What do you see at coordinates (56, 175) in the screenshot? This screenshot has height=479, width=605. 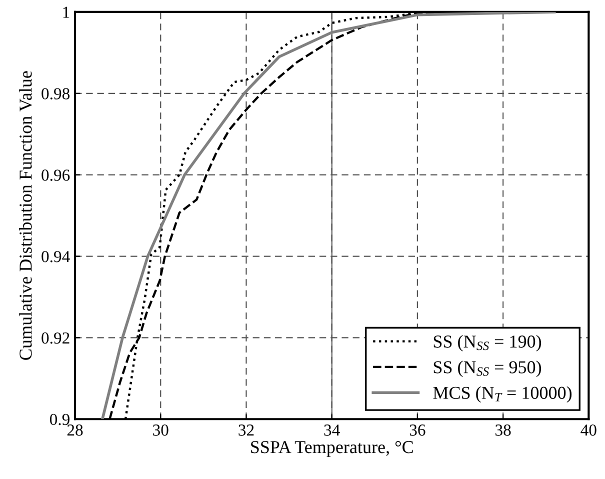 I see `y-tick-label: 0.96` at bounding box center [56, 175].